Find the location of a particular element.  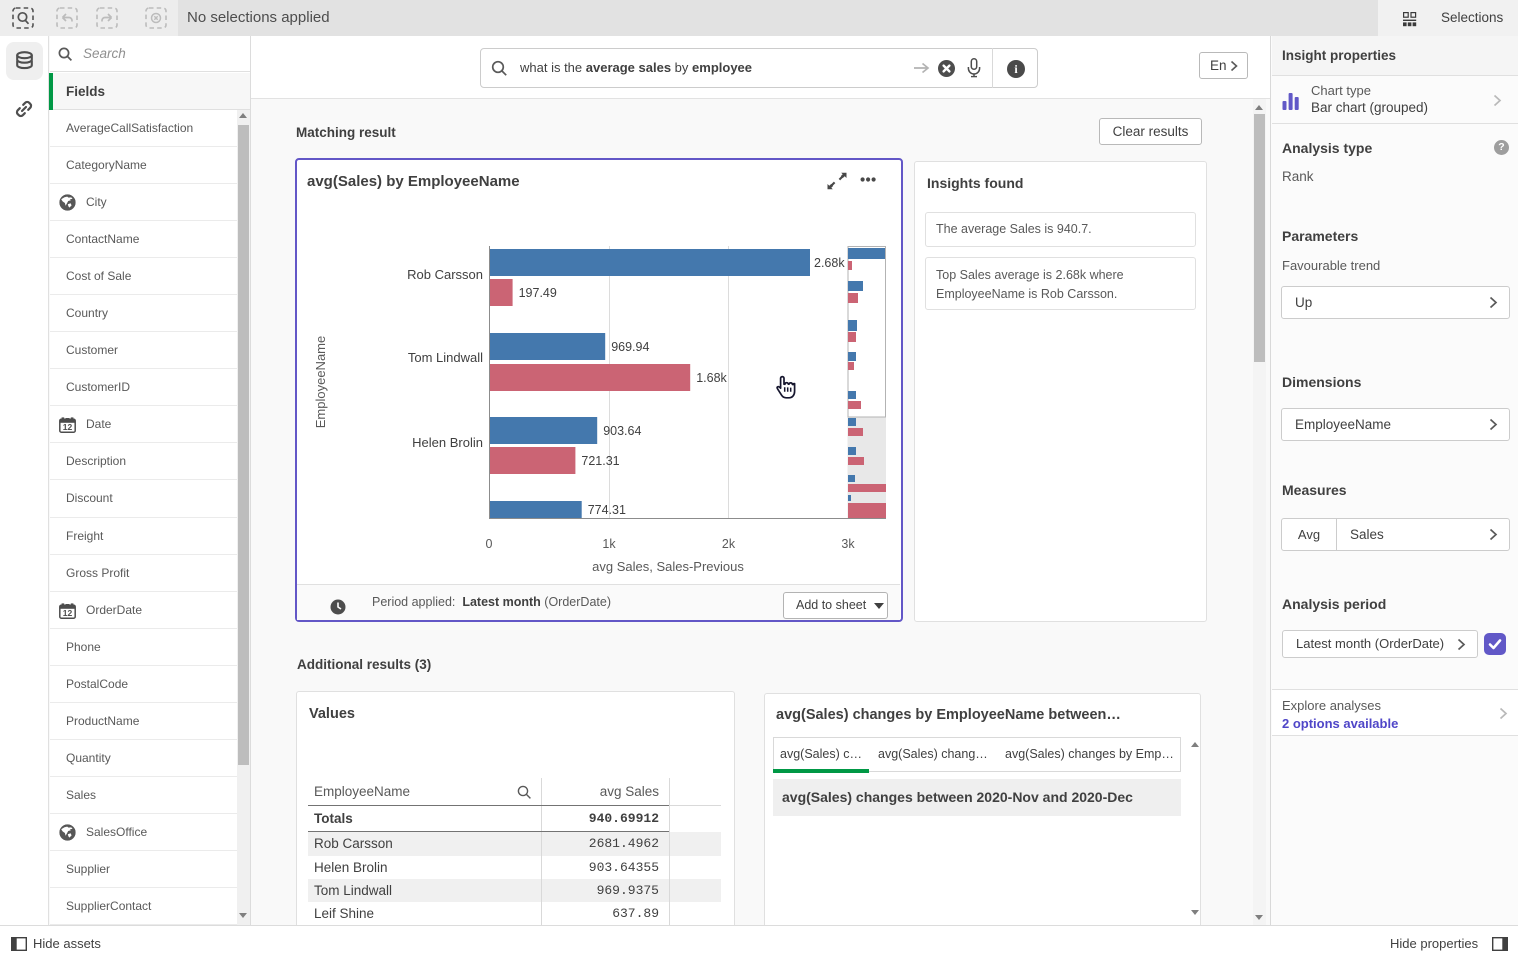

svg-text: 197.49 is located at coordinates (538, 293).